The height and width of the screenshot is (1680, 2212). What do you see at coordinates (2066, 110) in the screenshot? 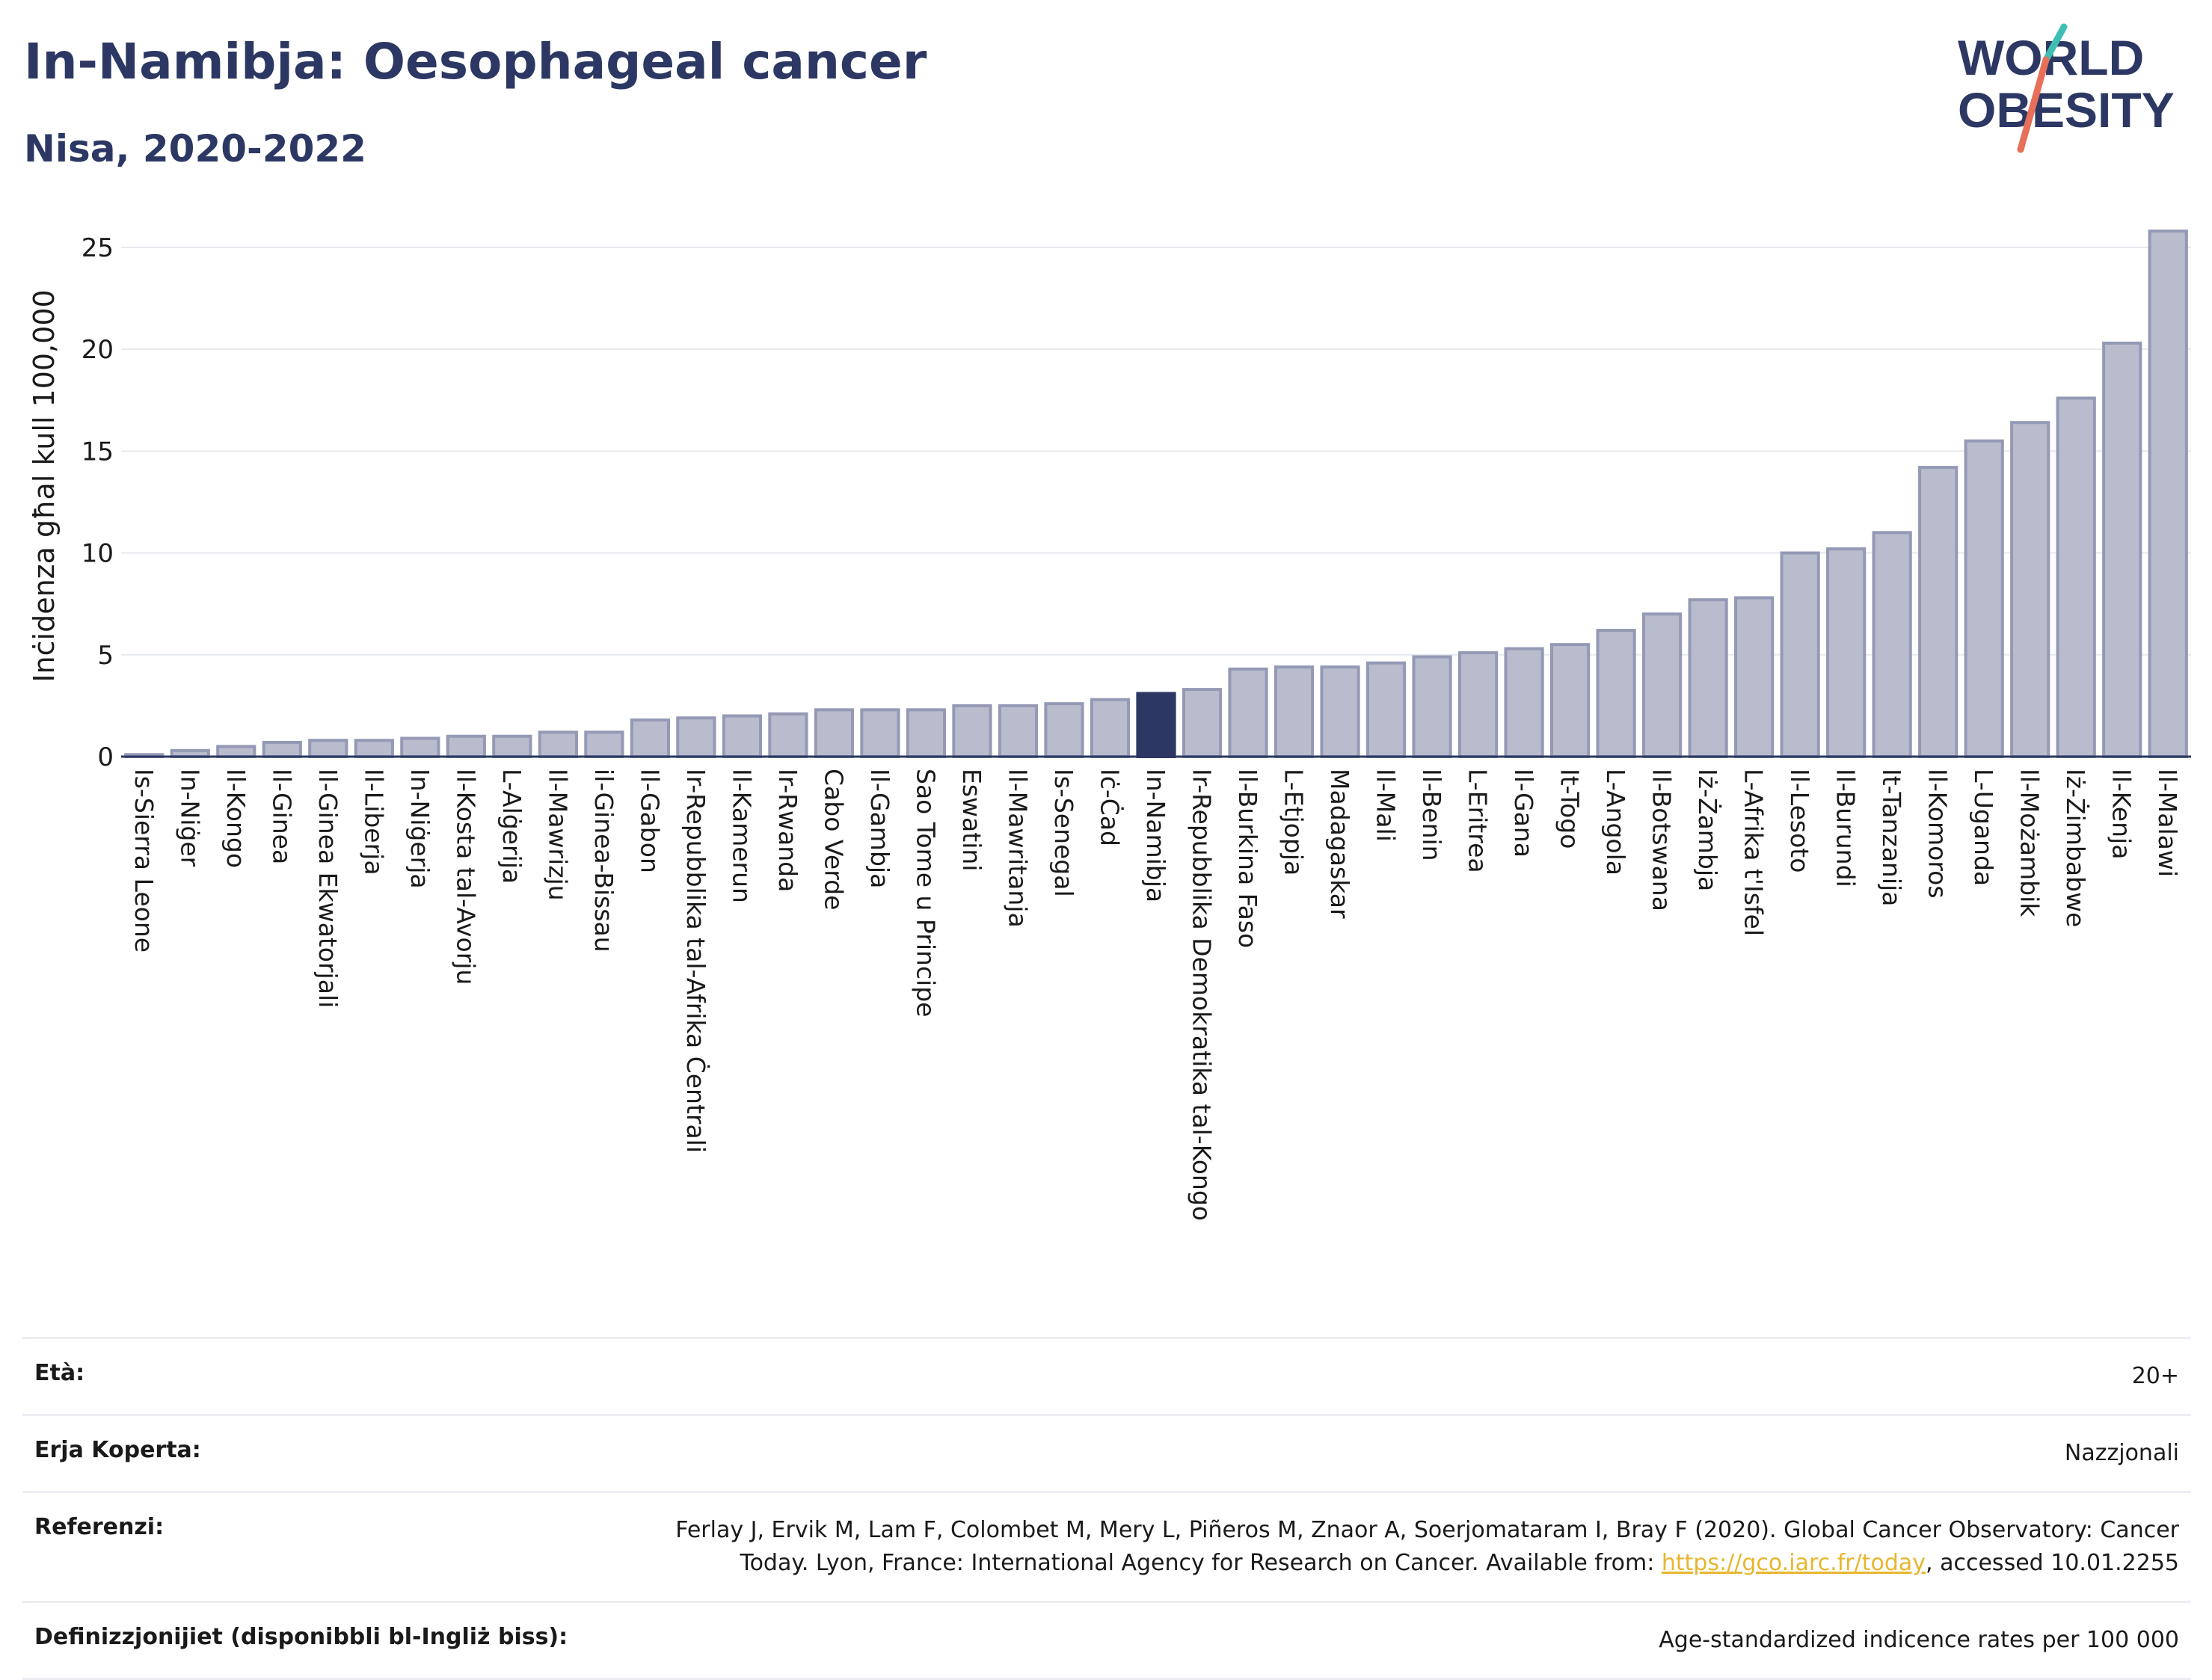
I see `logo-line2: OBESITY` at bounding box center [2066, 110].